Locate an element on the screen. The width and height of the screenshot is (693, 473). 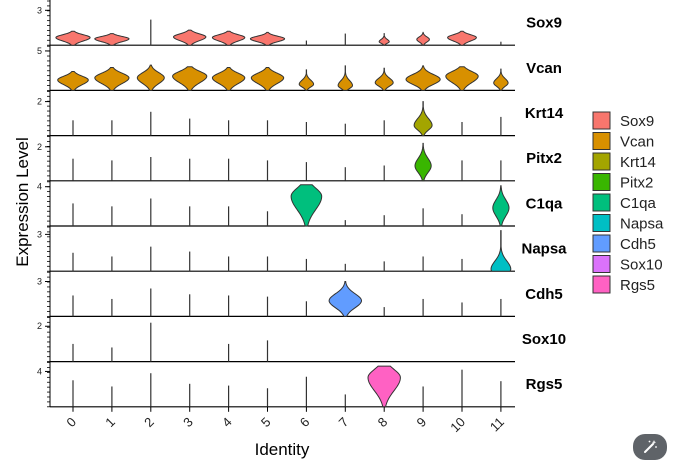
gene-label: Napsa is located at coordinates (544, 249).